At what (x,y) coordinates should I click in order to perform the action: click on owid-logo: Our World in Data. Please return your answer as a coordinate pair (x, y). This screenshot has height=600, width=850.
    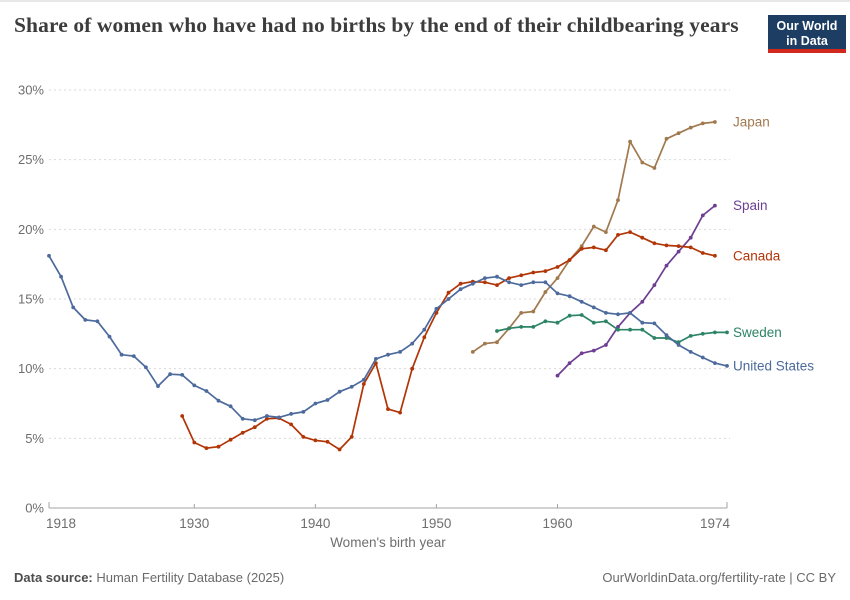
    Looking at the image, I should click on (807, 34).